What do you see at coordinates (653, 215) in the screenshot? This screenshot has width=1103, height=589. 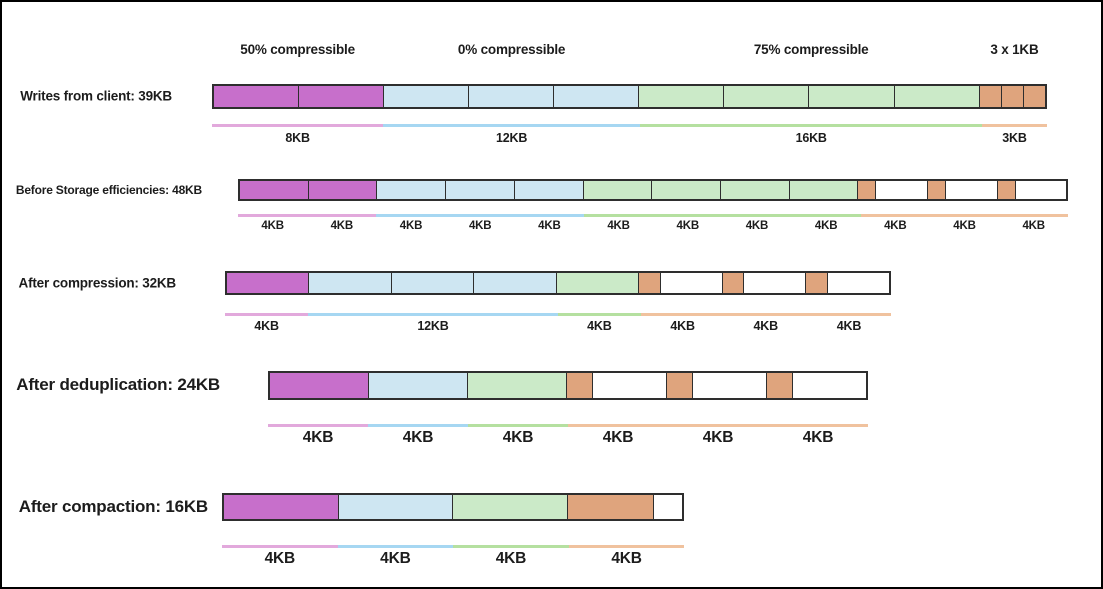 I see `underline-before-storage-efficiencies` at bounding box center [653, 215].